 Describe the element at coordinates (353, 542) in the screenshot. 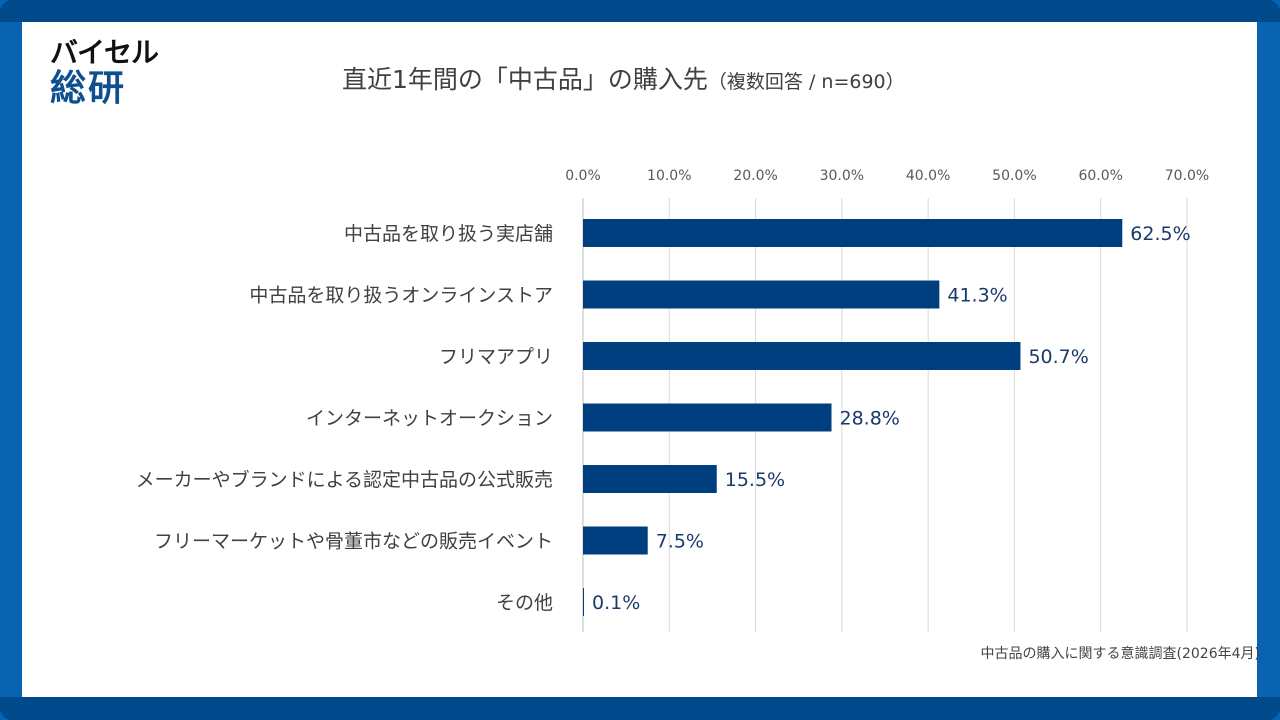

I see `category-label: フリーマーケットや骨董市などの販売イベント` at that location.